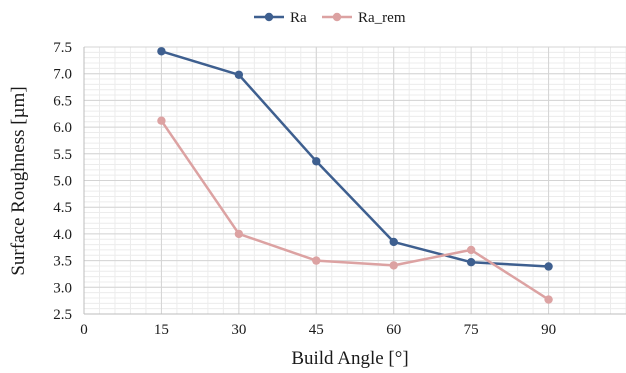 The width and height of the screenshot is (626, 373). Describe the element at coordinates (471, 330) in the screenshot. I see `x-tick-label: 75` at that location.